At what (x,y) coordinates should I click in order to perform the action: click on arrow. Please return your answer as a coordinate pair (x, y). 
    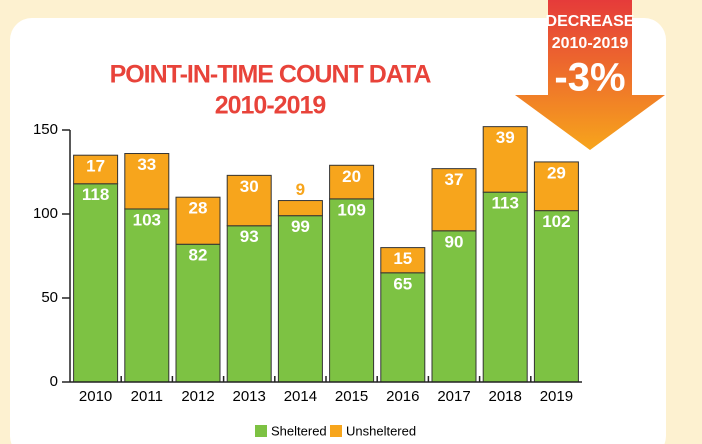
    Looking at the image, I should click on (590, 75).